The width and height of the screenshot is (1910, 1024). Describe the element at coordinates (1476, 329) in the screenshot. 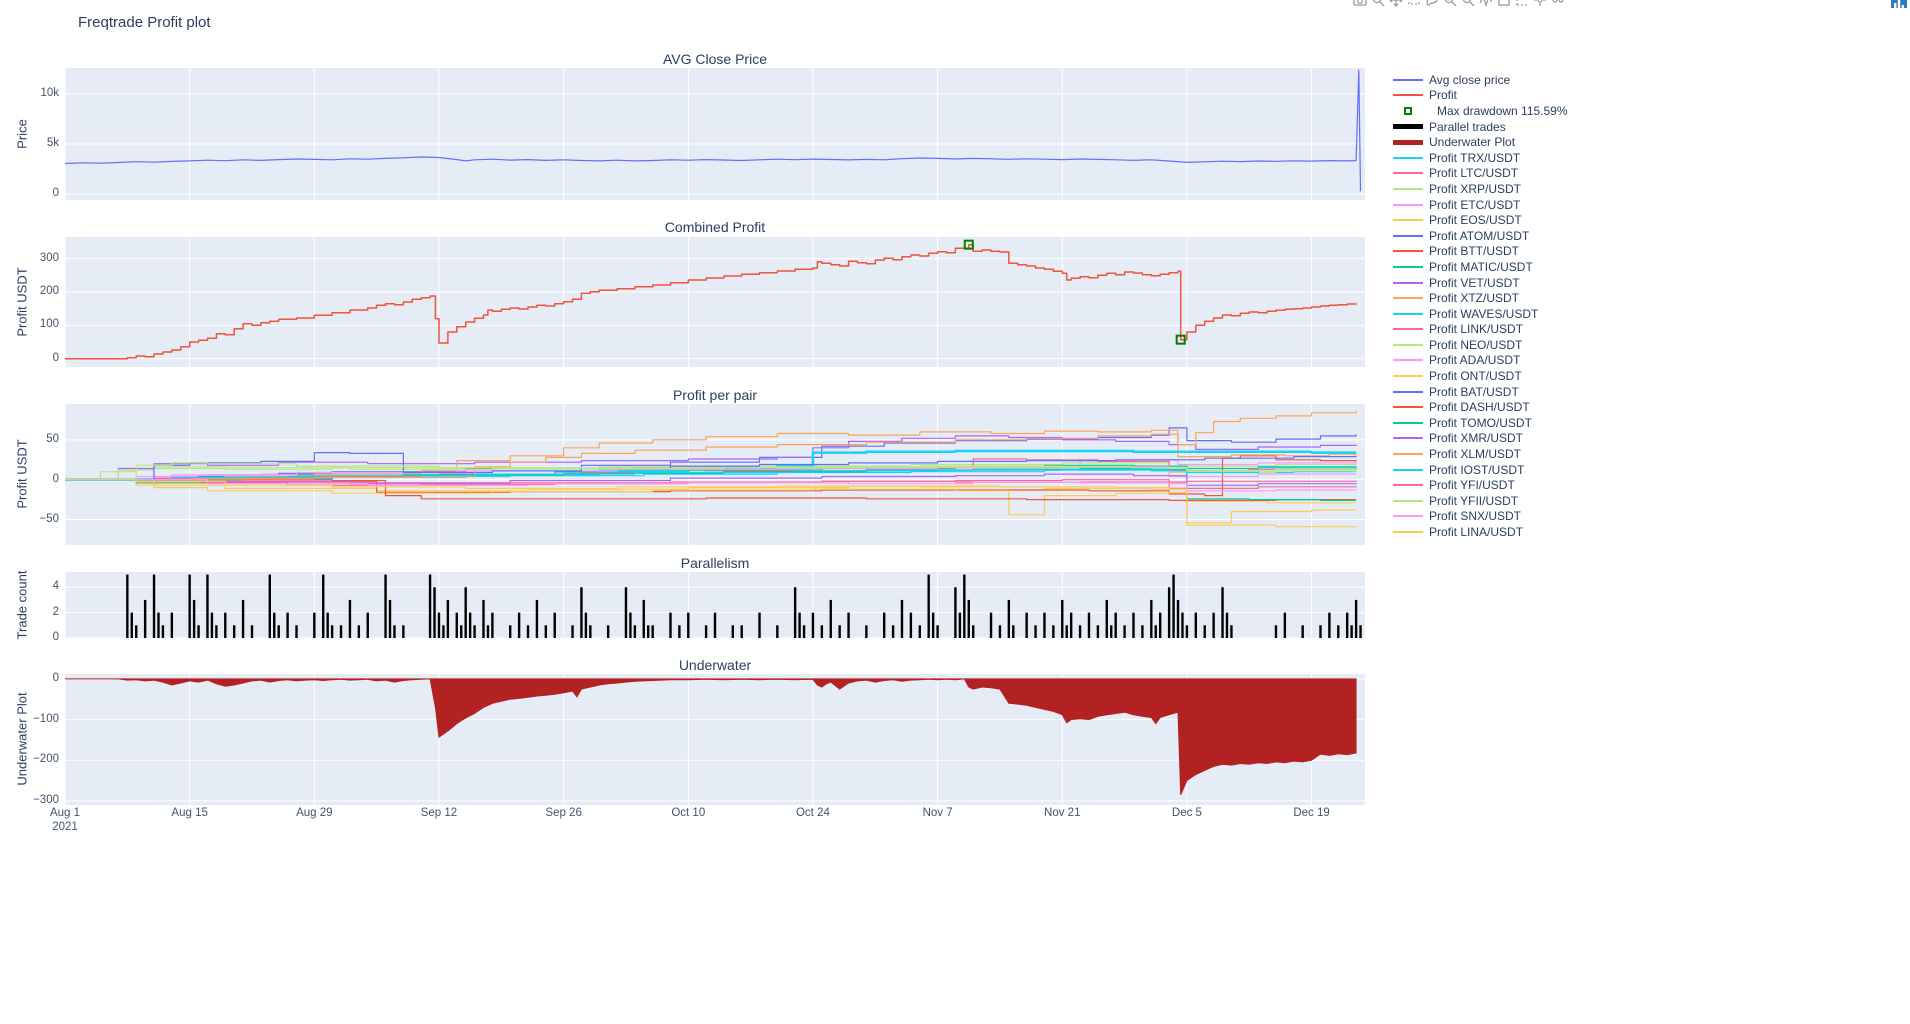

I see `legend-item-label: Profit LINK/USDT` at that location.